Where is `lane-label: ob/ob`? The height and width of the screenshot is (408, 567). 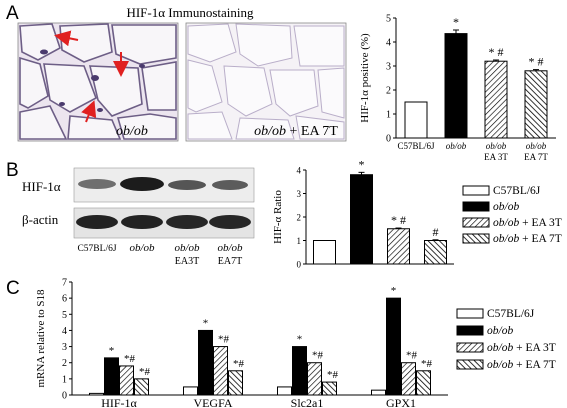
lane-label: ob/ob is located at coordinates (187, 248).